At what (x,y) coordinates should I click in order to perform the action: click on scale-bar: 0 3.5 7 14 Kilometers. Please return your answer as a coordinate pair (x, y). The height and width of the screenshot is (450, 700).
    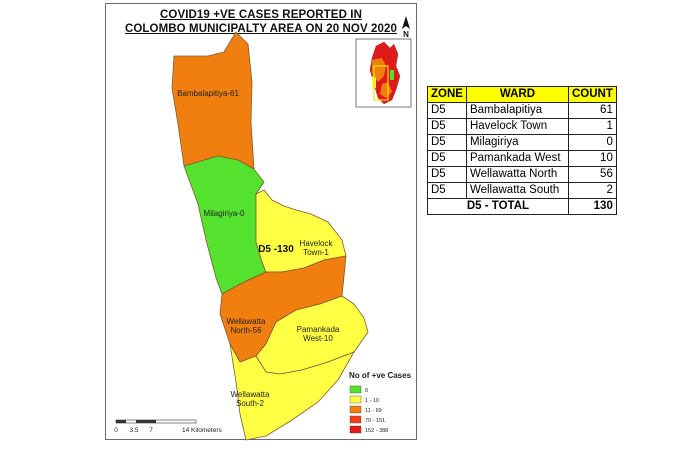
    Looking at the image, I should click on (168, 426).